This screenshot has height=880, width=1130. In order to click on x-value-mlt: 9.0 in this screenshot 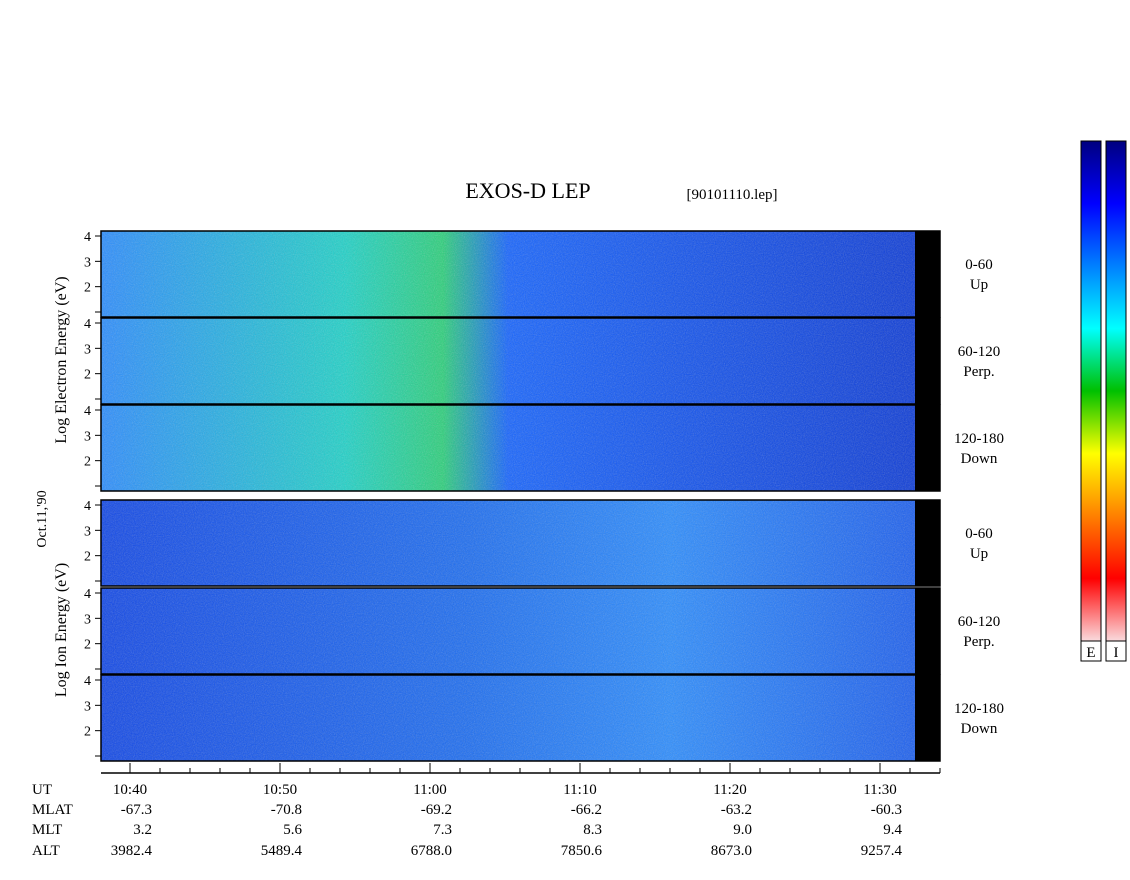, I will do `click(742, 830)`.